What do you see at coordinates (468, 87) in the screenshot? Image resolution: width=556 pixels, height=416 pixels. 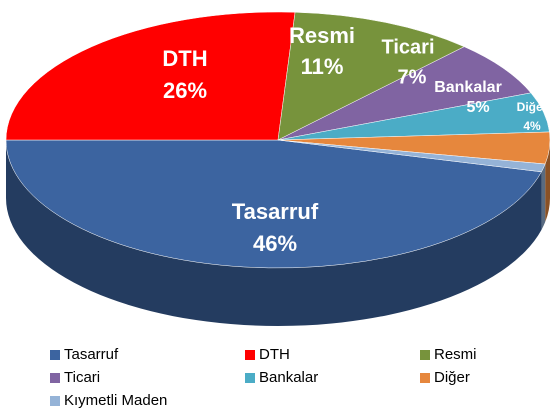 I see `data-label-name: Bankalar` at bounding box center [468, 87].